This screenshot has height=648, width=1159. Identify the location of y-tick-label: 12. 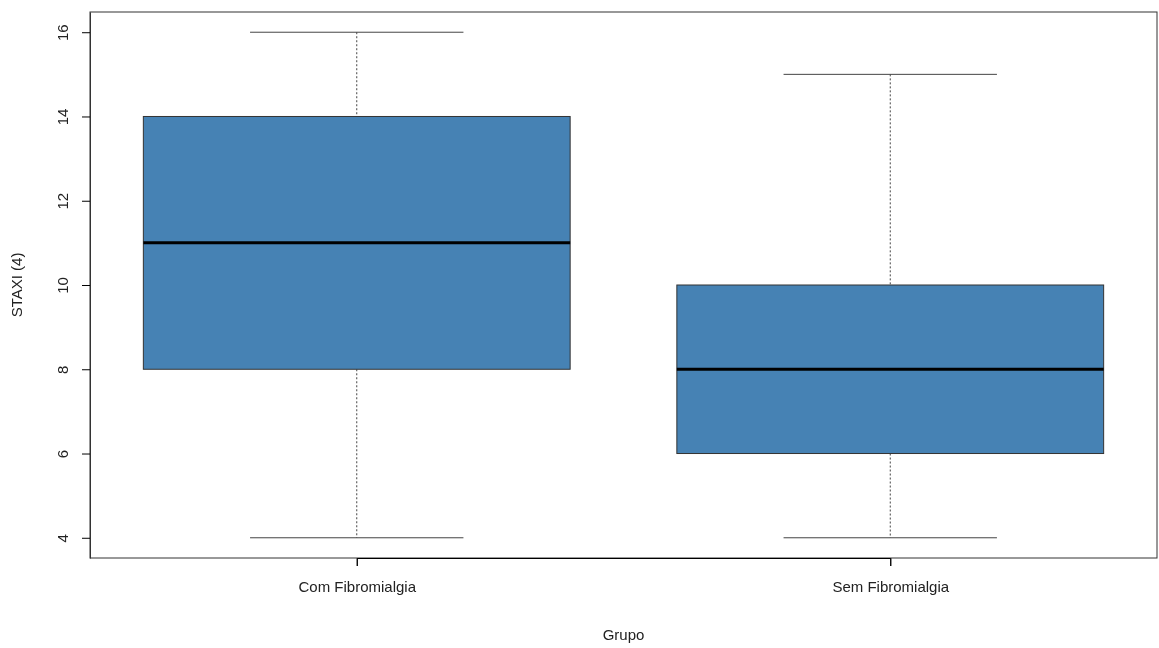
(62, 201).